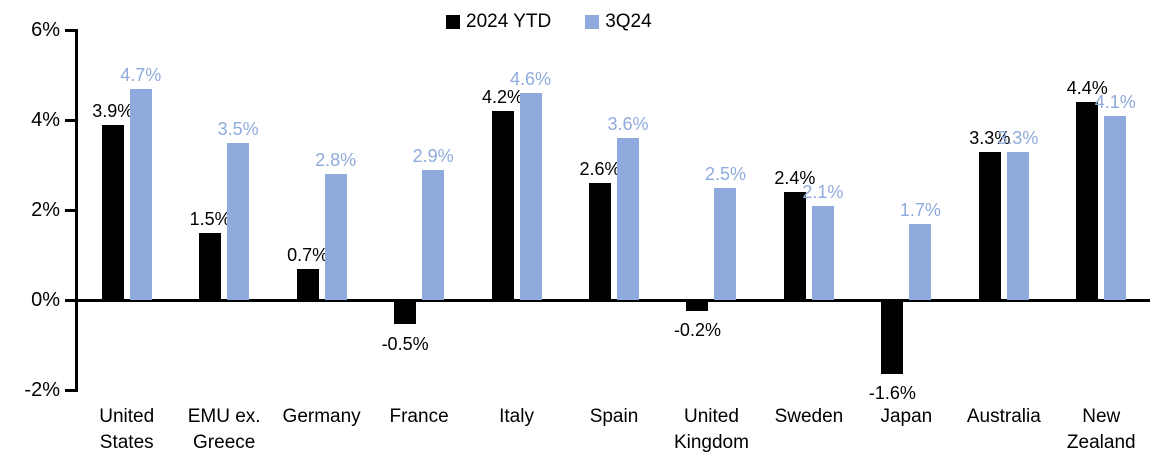 Image resolution: width=1152 pixels, height=465 pixels. I want to click on bar-value-label: 3.5%, so click(238, 128).